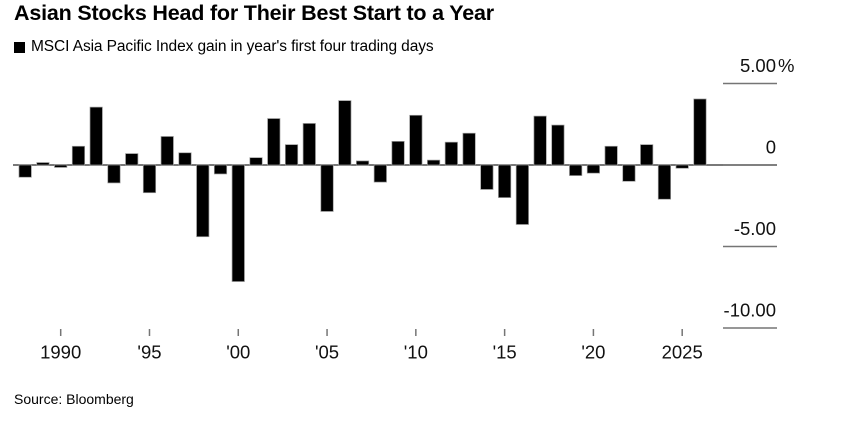  Describe the element at coordinates (750, 310) in the screenshot. I see `y-axis-label: -10.00` at that location.